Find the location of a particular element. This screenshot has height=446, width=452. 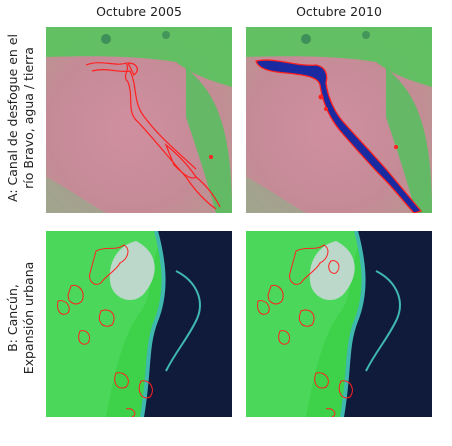

row-label-b-line1: B: Cancún, is located at coordinates (12, 318).